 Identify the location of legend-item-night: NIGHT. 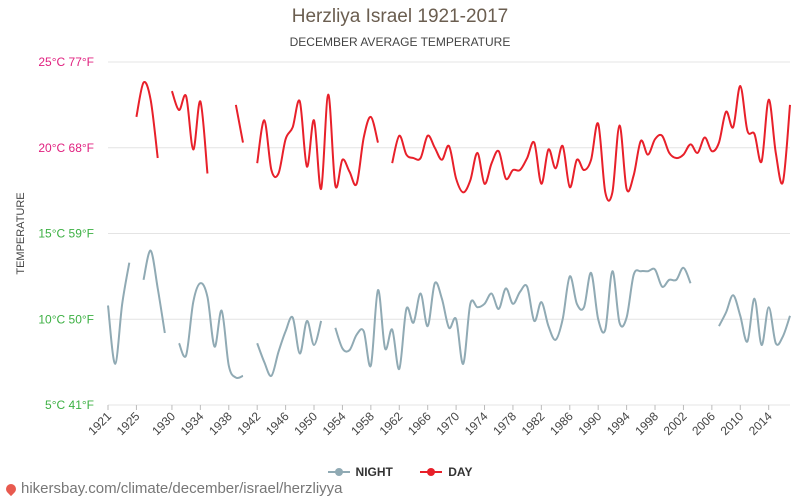
(360, 472).